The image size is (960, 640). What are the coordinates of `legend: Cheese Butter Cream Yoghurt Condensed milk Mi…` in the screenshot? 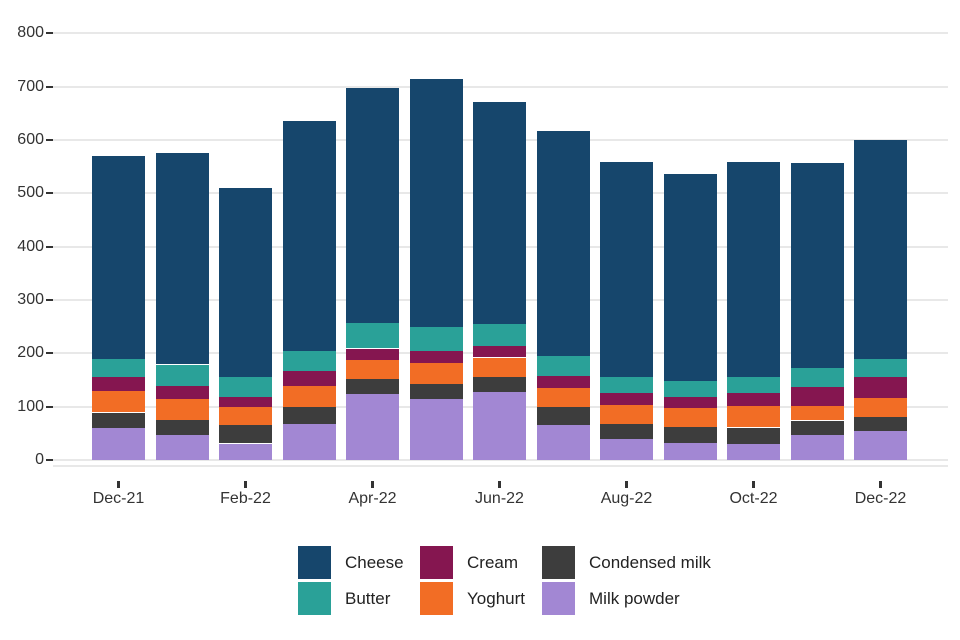 It's located at (513, 581).